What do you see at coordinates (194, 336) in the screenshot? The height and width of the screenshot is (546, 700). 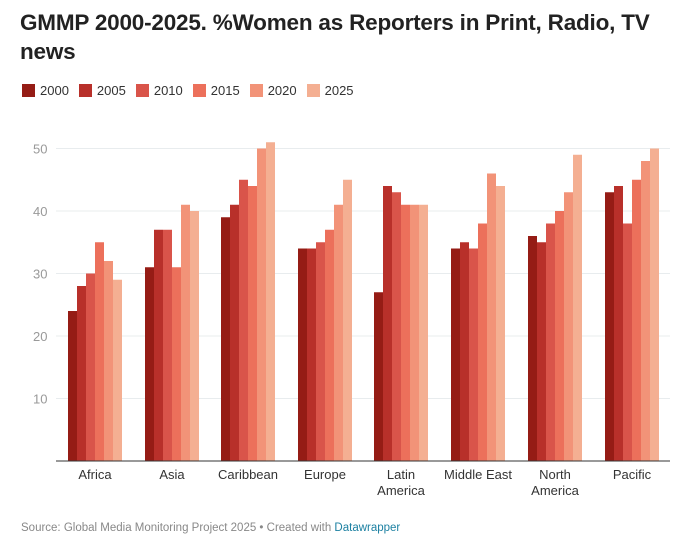 I see `bar-asia-2025` at bounding box center [194, 336].